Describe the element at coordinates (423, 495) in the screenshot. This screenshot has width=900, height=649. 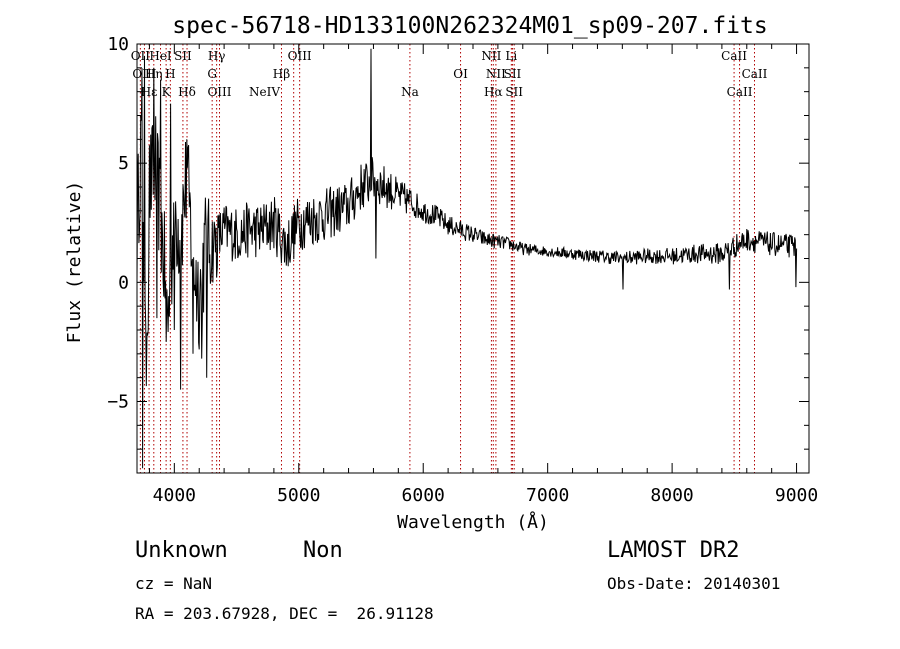
I see `x-tick-label: 6000` at that location.